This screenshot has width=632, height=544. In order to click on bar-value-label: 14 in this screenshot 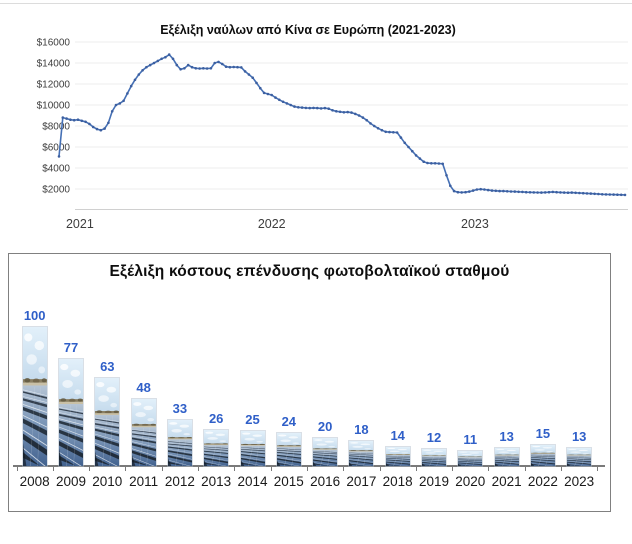, I will do `click(397, 435)`.